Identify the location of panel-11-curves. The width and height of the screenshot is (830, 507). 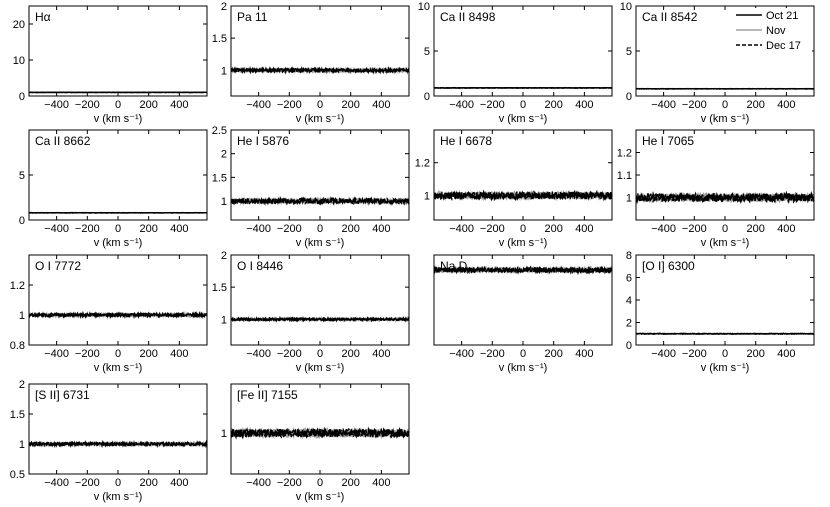
(725, 334).